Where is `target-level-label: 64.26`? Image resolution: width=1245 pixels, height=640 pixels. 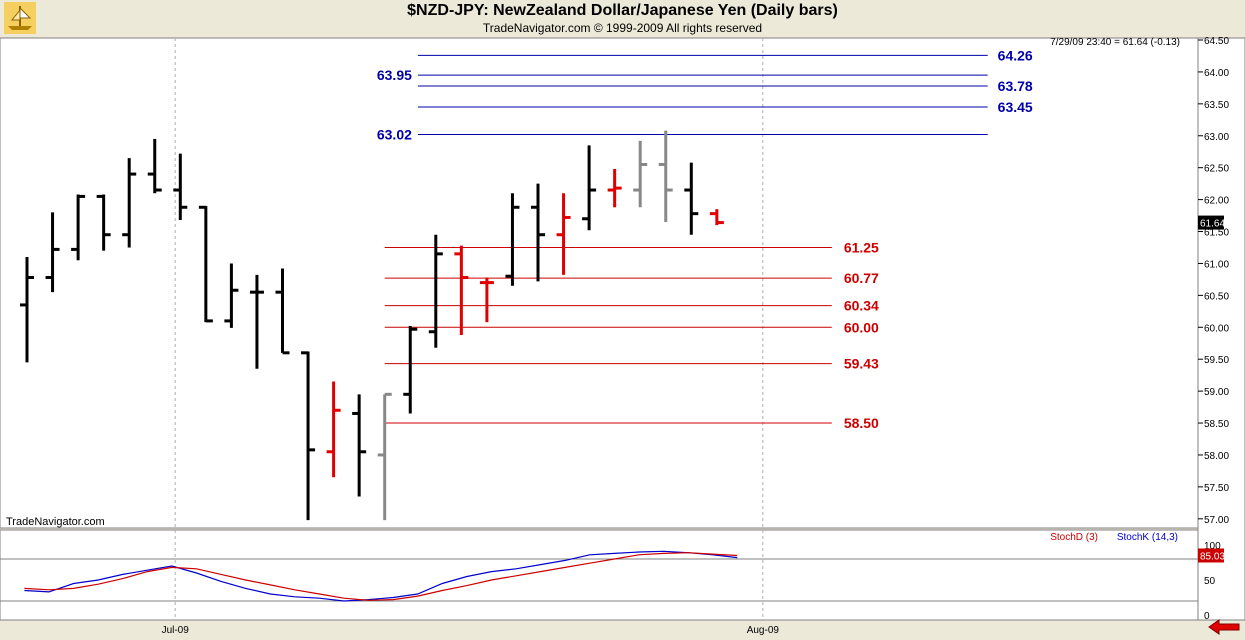 target-level-label: 64.26 is located at coordinates (1015, 55).